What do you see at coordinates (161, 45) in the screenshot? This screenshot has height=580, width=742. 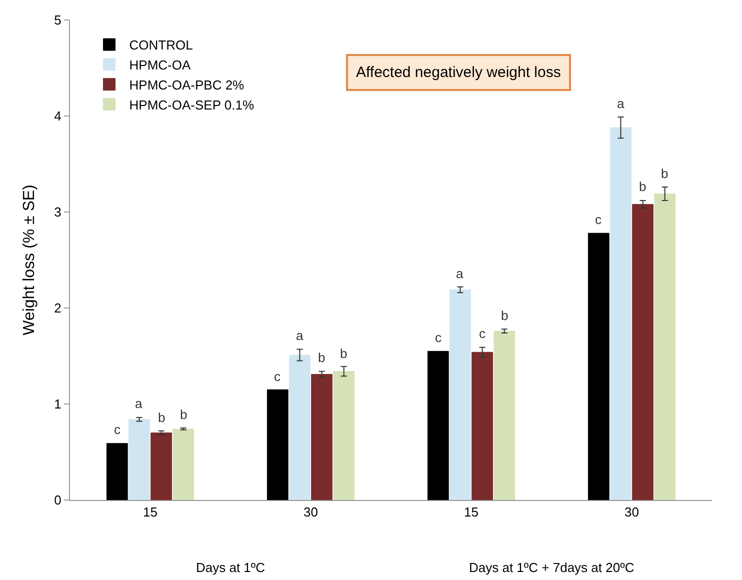 I see `legend-label: CONTROL` at bounding box center [161, 45].